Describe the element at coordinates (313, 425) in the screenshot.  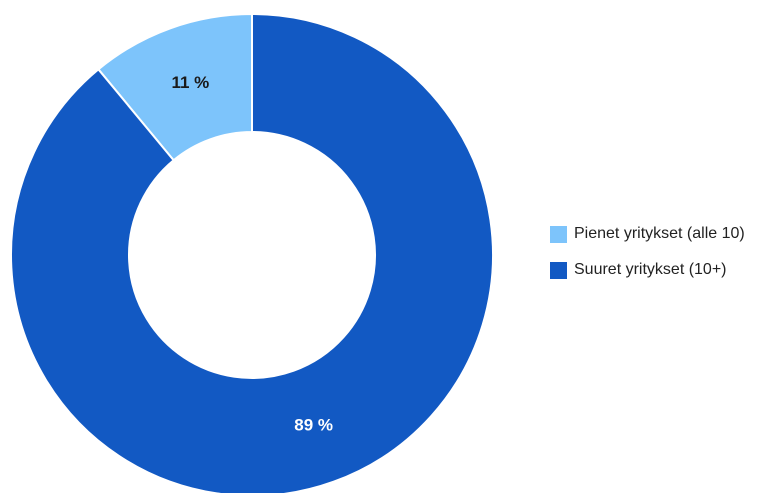
I see `data-label-suuret-yritykset: 89 %` at that location.